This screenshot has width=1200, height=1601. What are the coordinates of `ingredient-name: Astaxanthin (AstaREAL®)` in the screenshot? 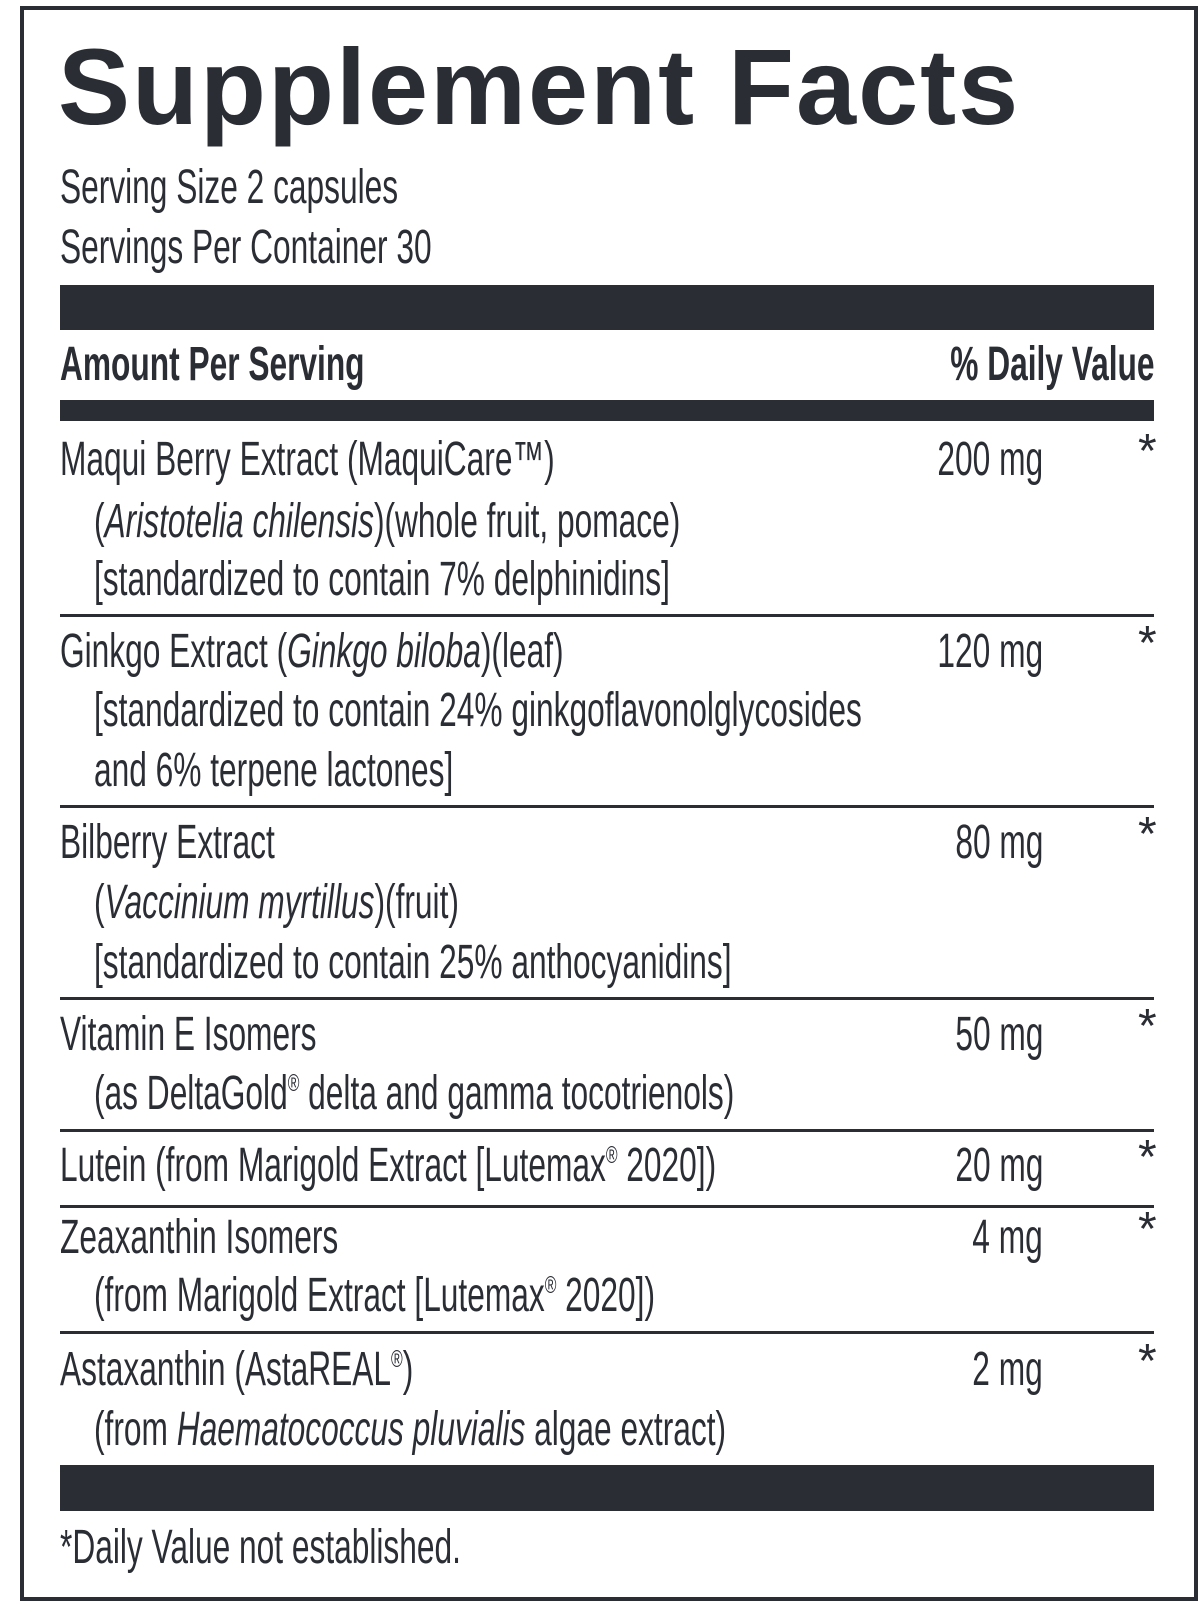 It's located at (327, 1370).